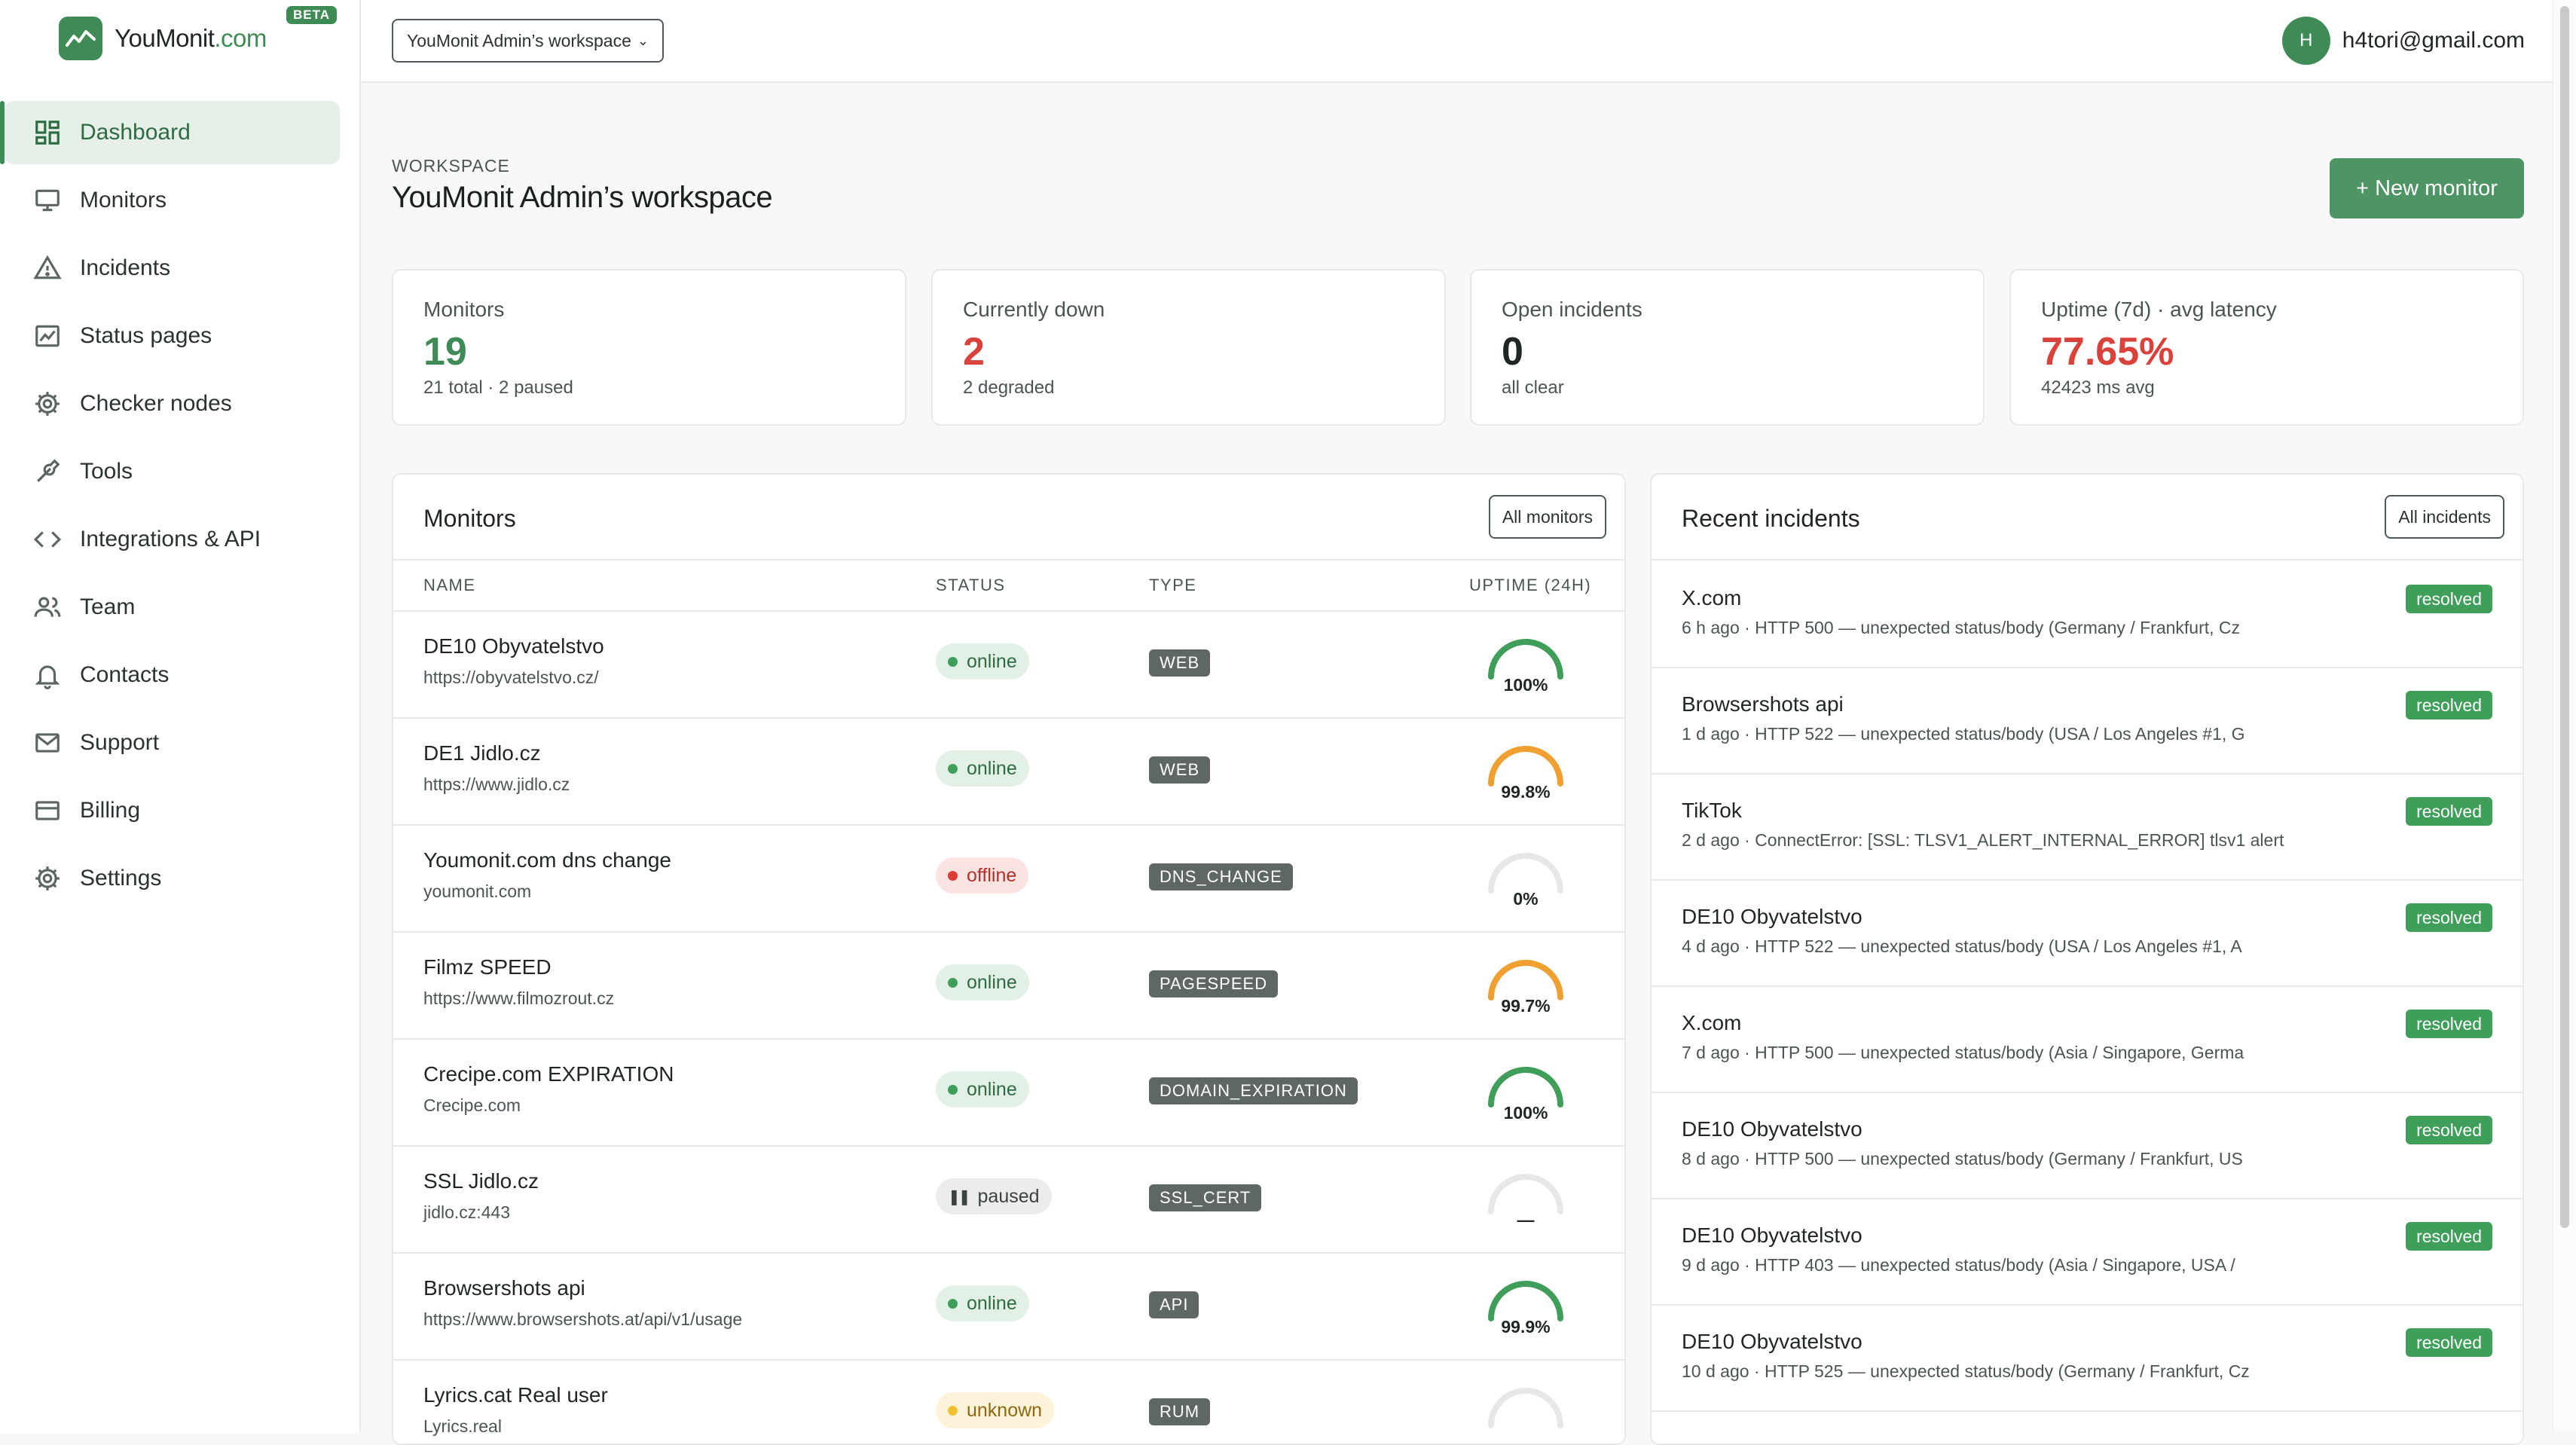 The image size is (2576, 1445). Describe the element at coordinates (172, 742) in the screenshot. I see `sidebar-item-support: Support` at that location.